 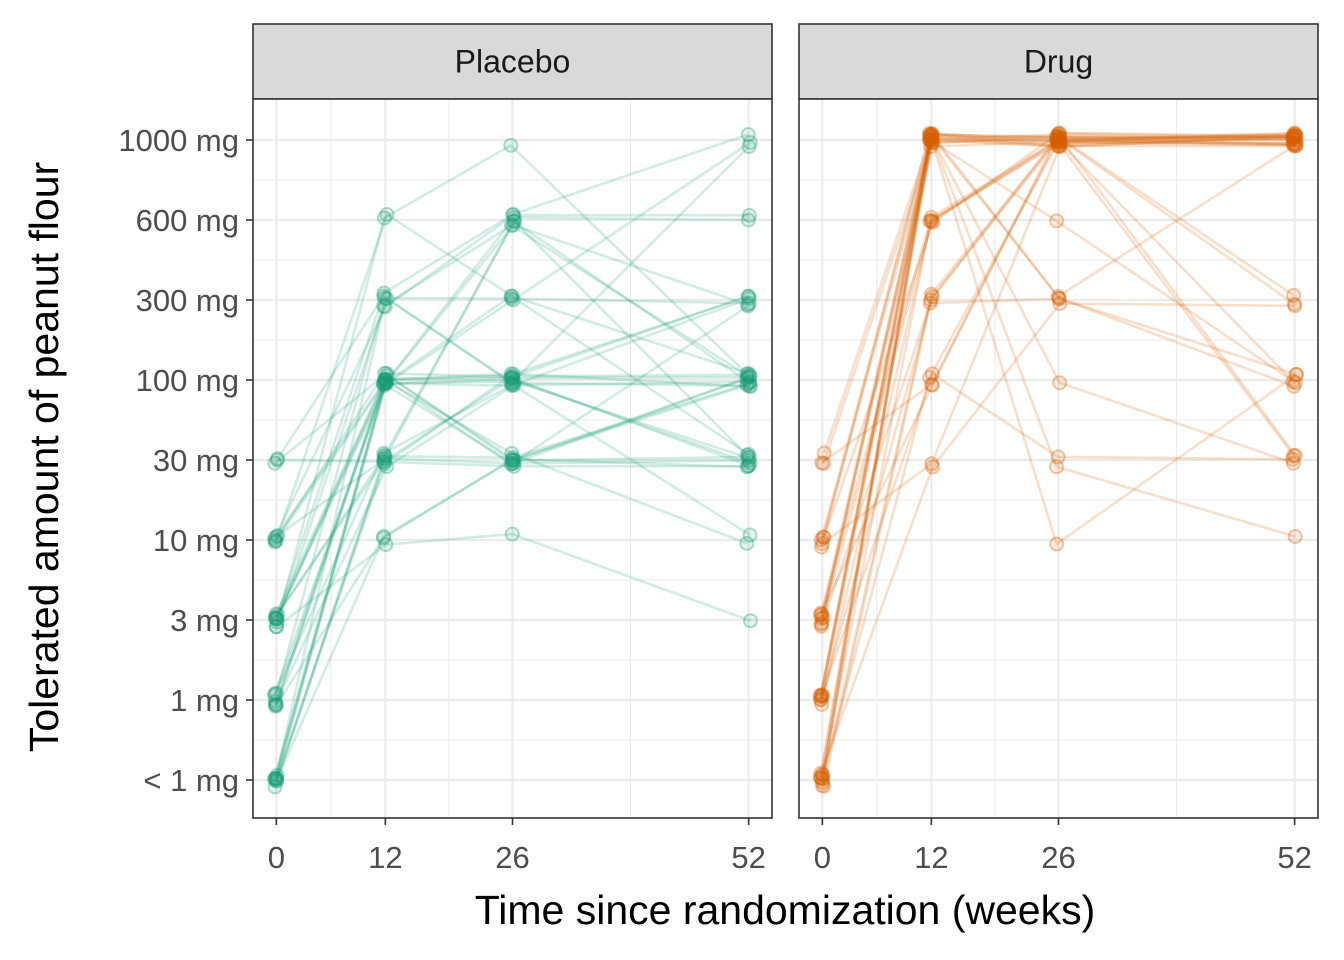 I want to click on y-axis-title: Tolerated amount of peanut flour, so click(x=44, y=457).